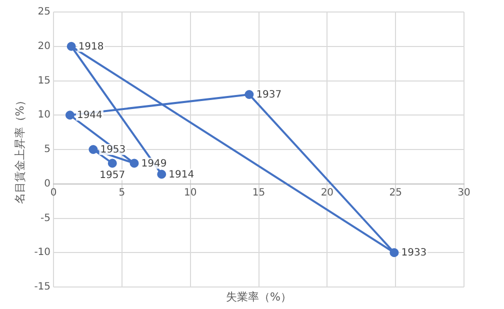  Describe the element at coordinates (395, 192) in the screenshot. I see `x-tick-label: 25` at that location.